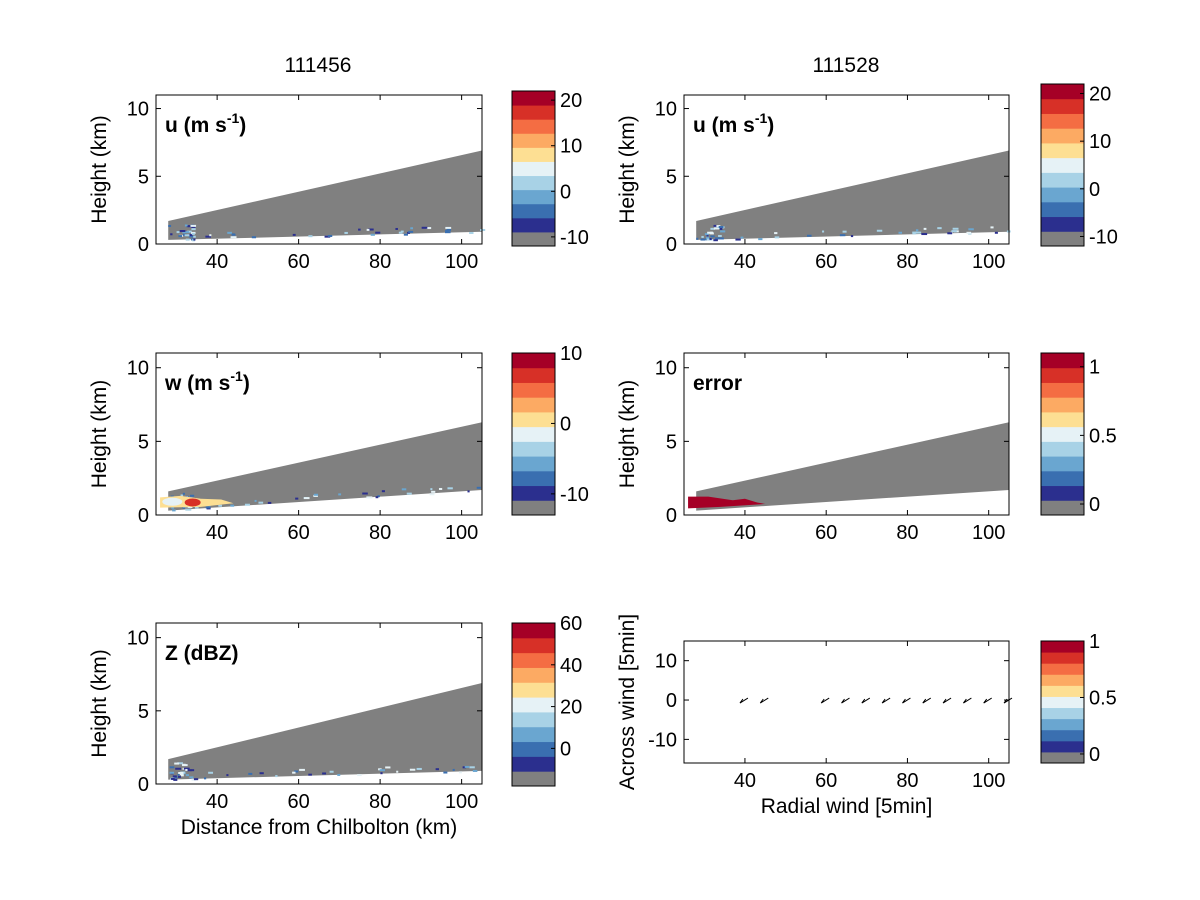 The width and height of the screenshot is (1200, 900). What do you see at coordinates (246, 383) in the screenshot?
I see `panel-label-suffix: )` at bounding box center [246, 383].